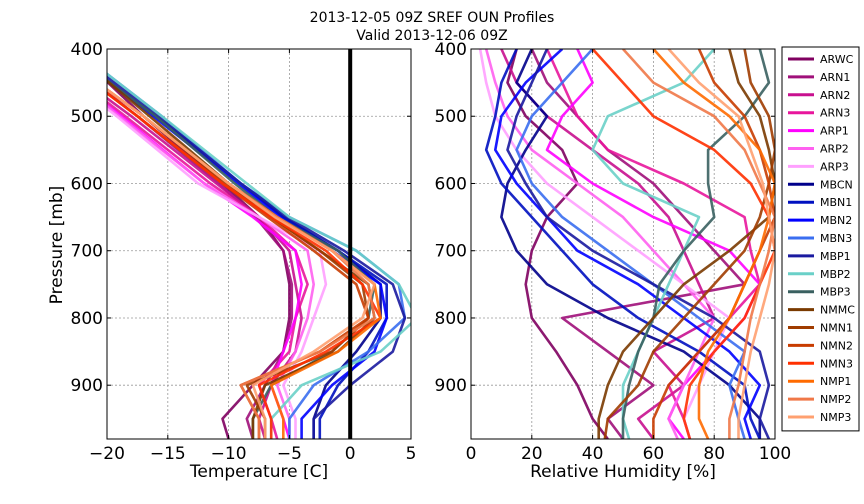 The width and height of the screenshot is (864, 504). Describe the element at coordinates (835, 77) in the screenshot. I see `legend-label-arn1: ARN1` at that location.